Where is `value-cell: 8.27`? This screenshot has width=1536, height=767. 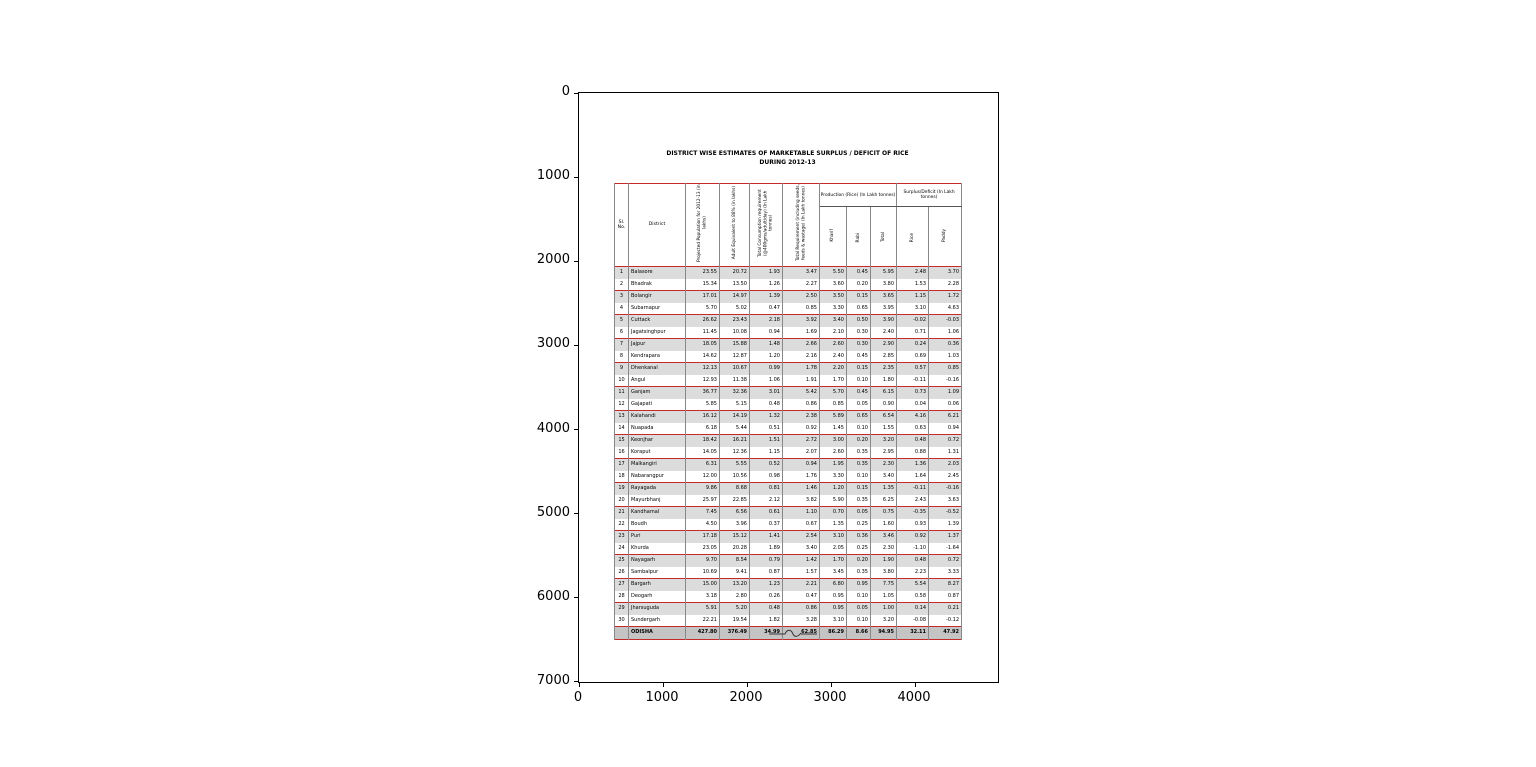 value-cell: 8.27 is located at coordinates (945, 584).